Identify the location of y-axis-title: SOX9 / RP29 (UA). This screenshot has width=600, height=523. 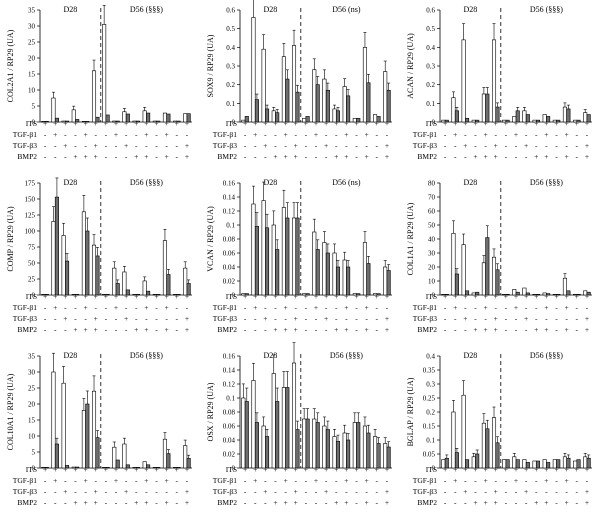
(210, 65).